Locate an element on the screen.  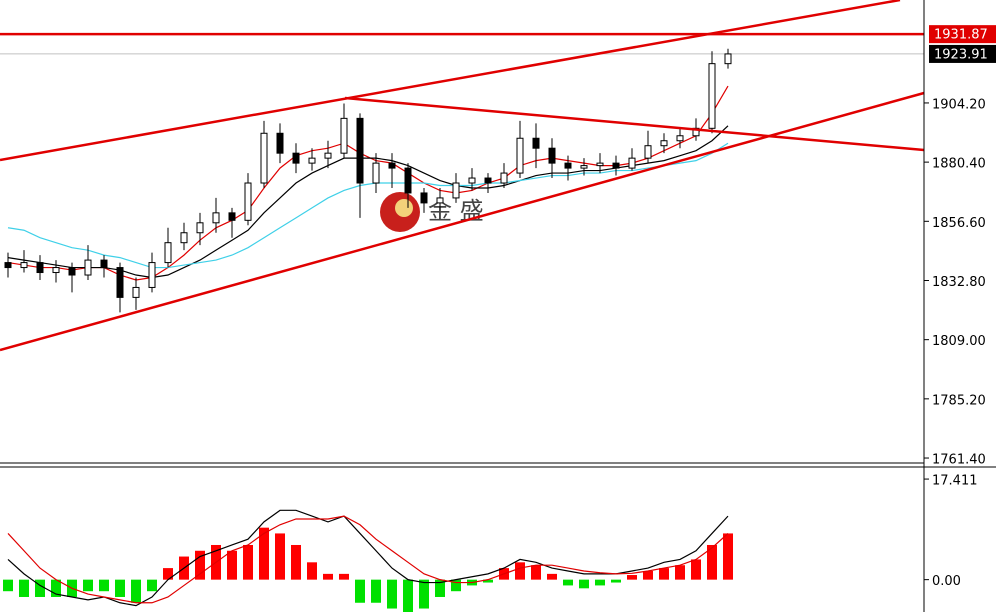
y-tick-label: 17.411 is located at coordinates (955, 481).